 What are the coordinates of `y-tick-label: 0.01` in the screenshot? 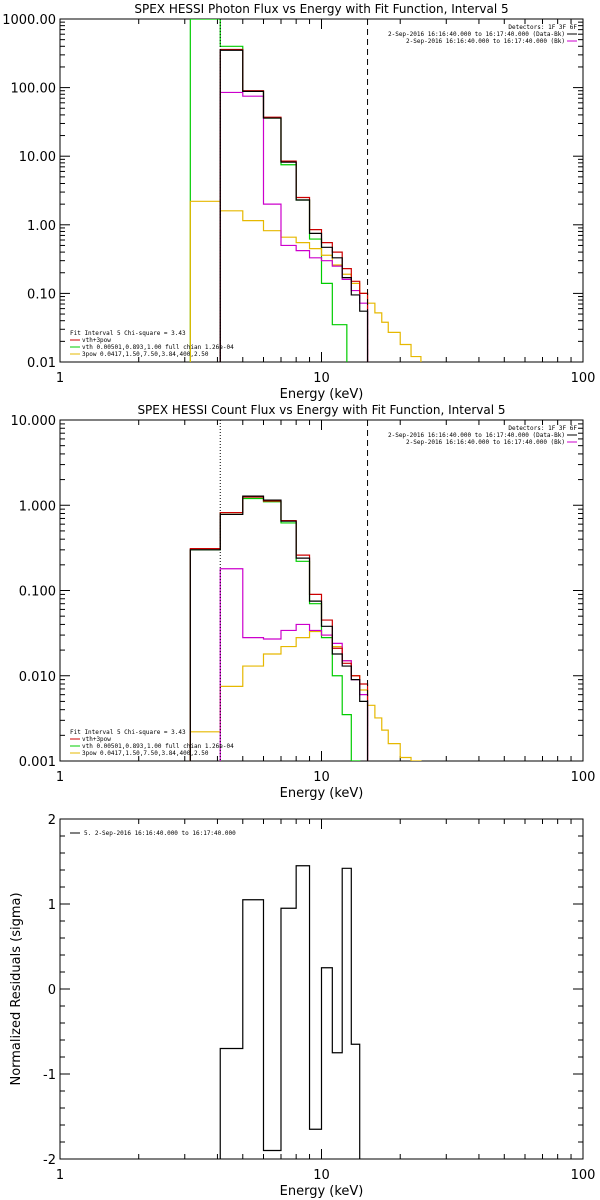 It's located at (41, 363).